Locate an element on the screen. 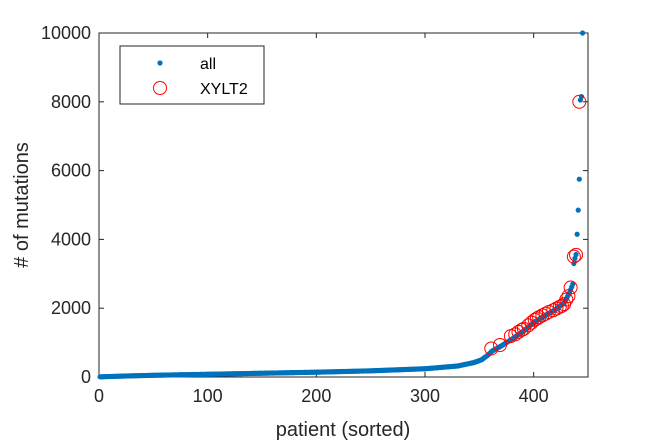 The width and height of the screenshot is (650, 440). x-tick-label: 100 is located at coordinates (208, 396).